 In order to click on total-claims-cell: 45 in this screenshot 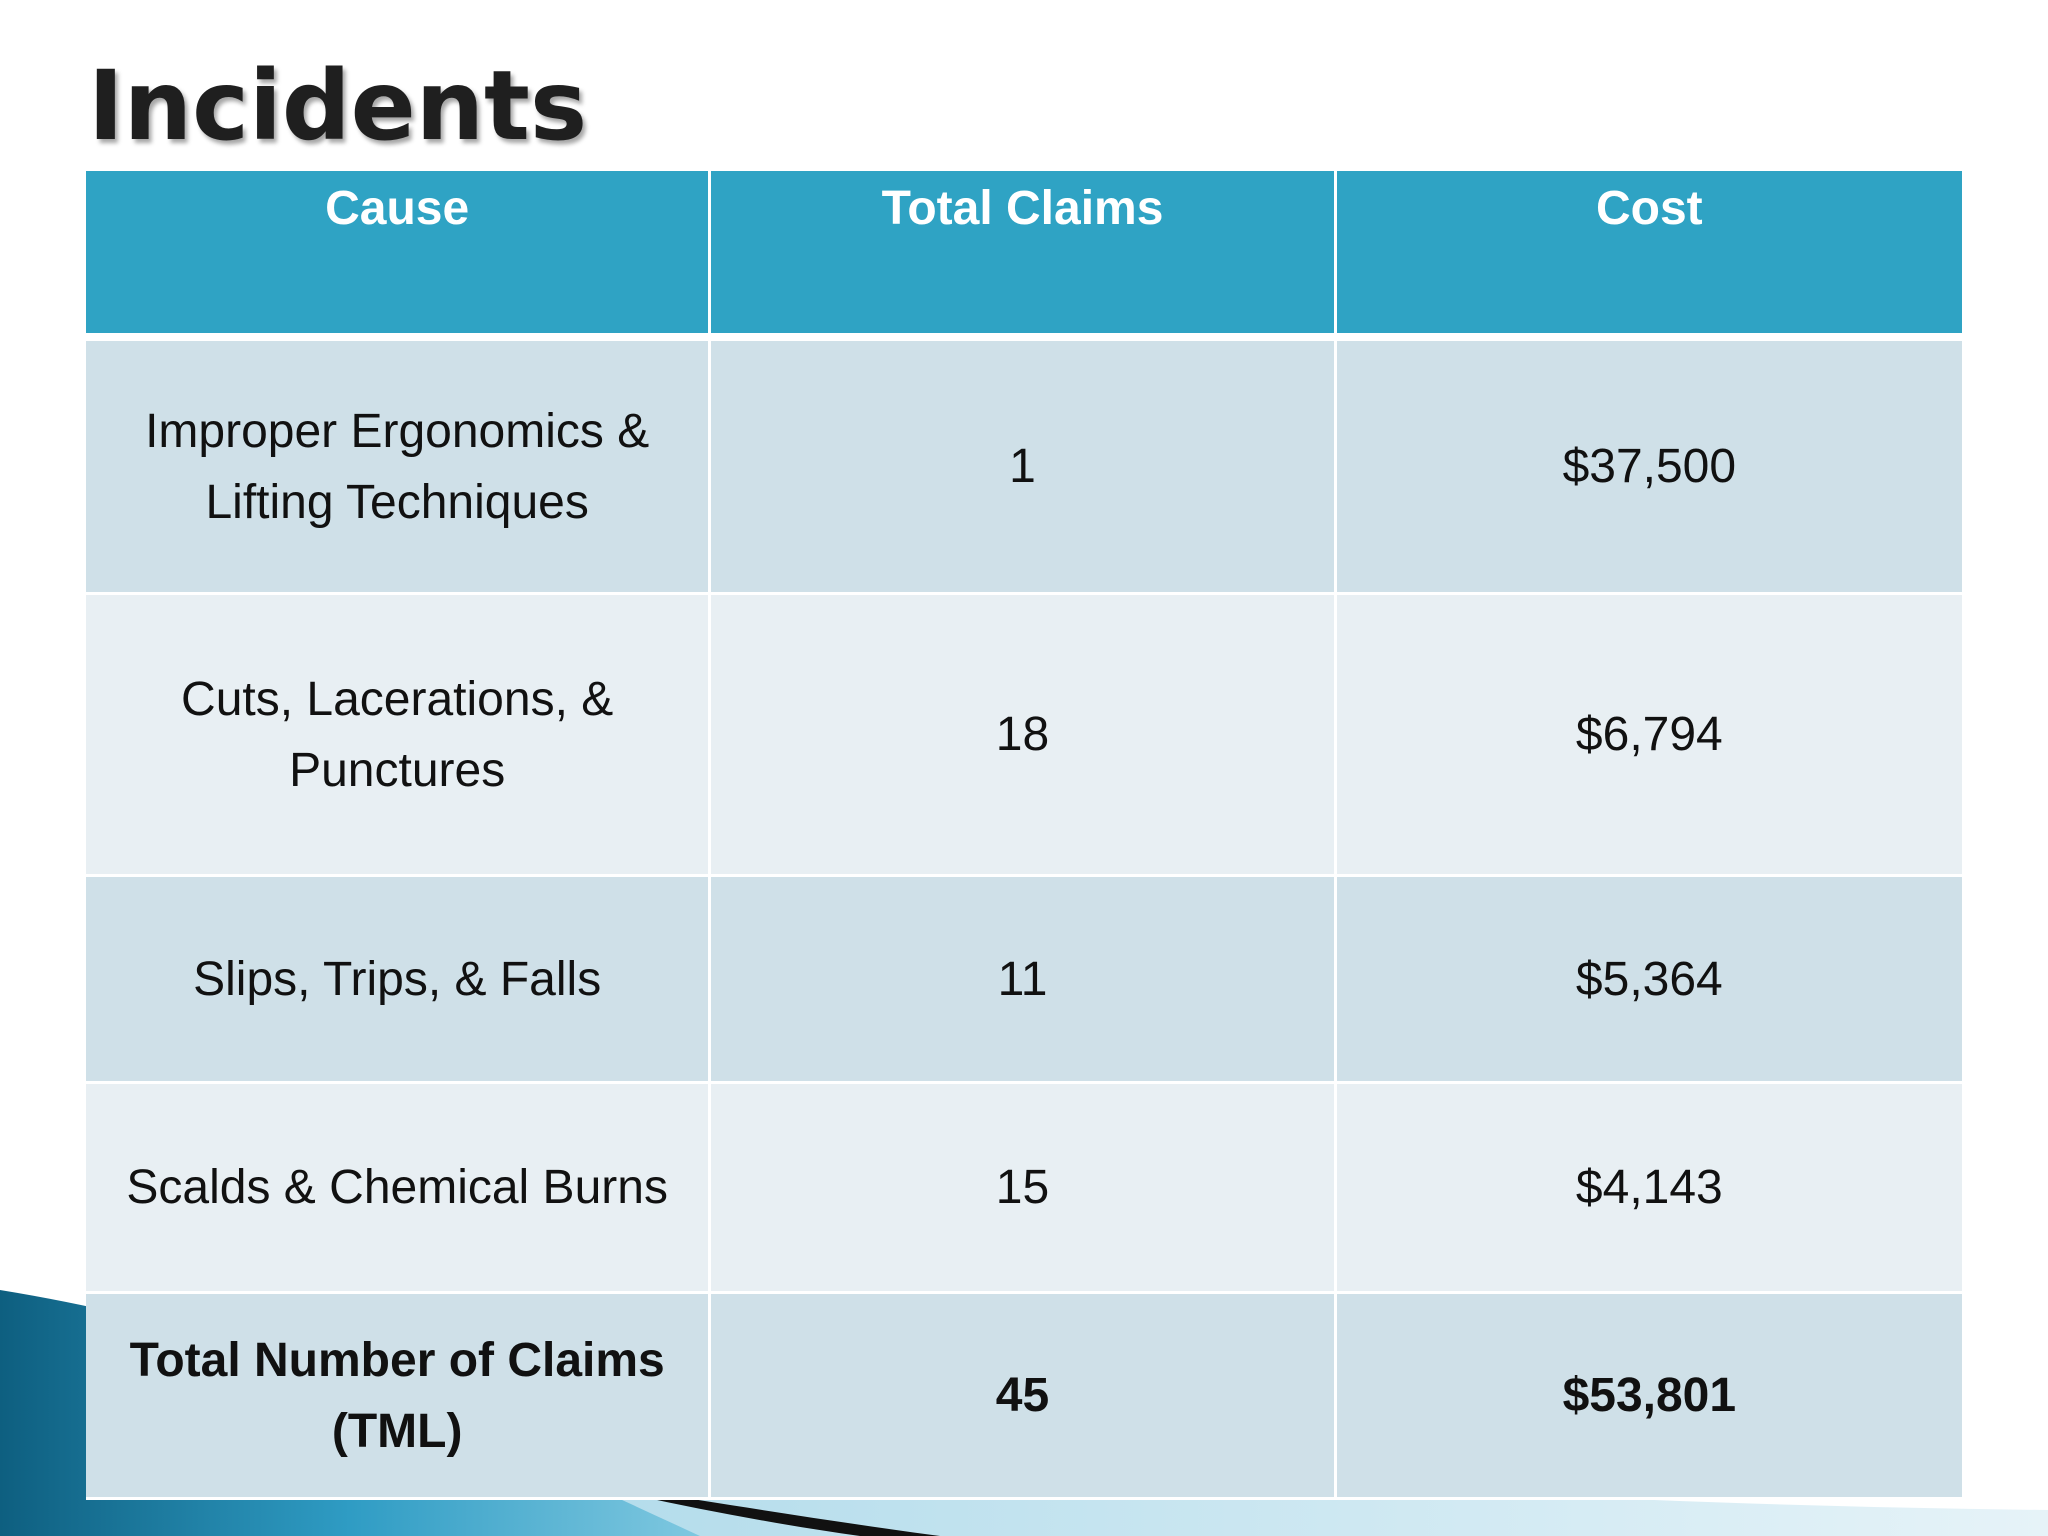, I will do `click(1024, 1397)`.